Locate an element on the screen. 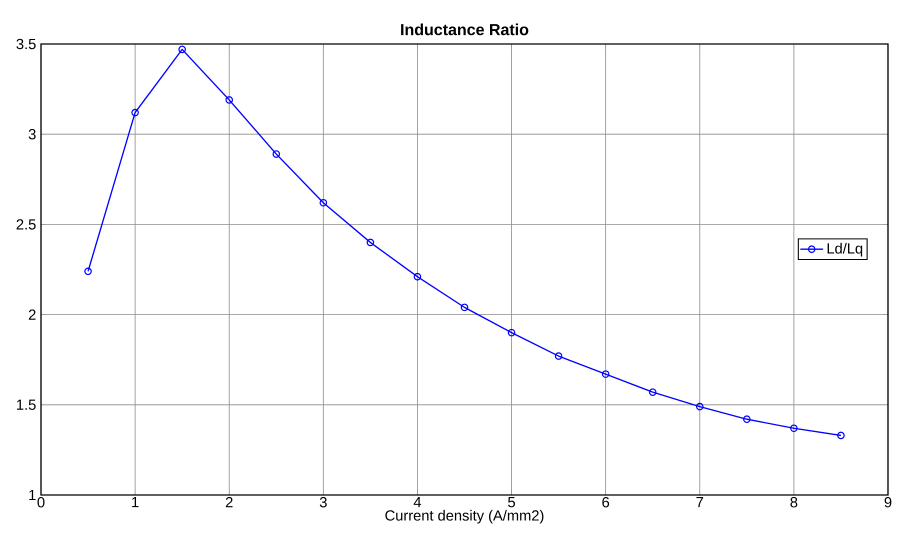  y-tick-label: 3.5 is located at coordinates (26, 44).